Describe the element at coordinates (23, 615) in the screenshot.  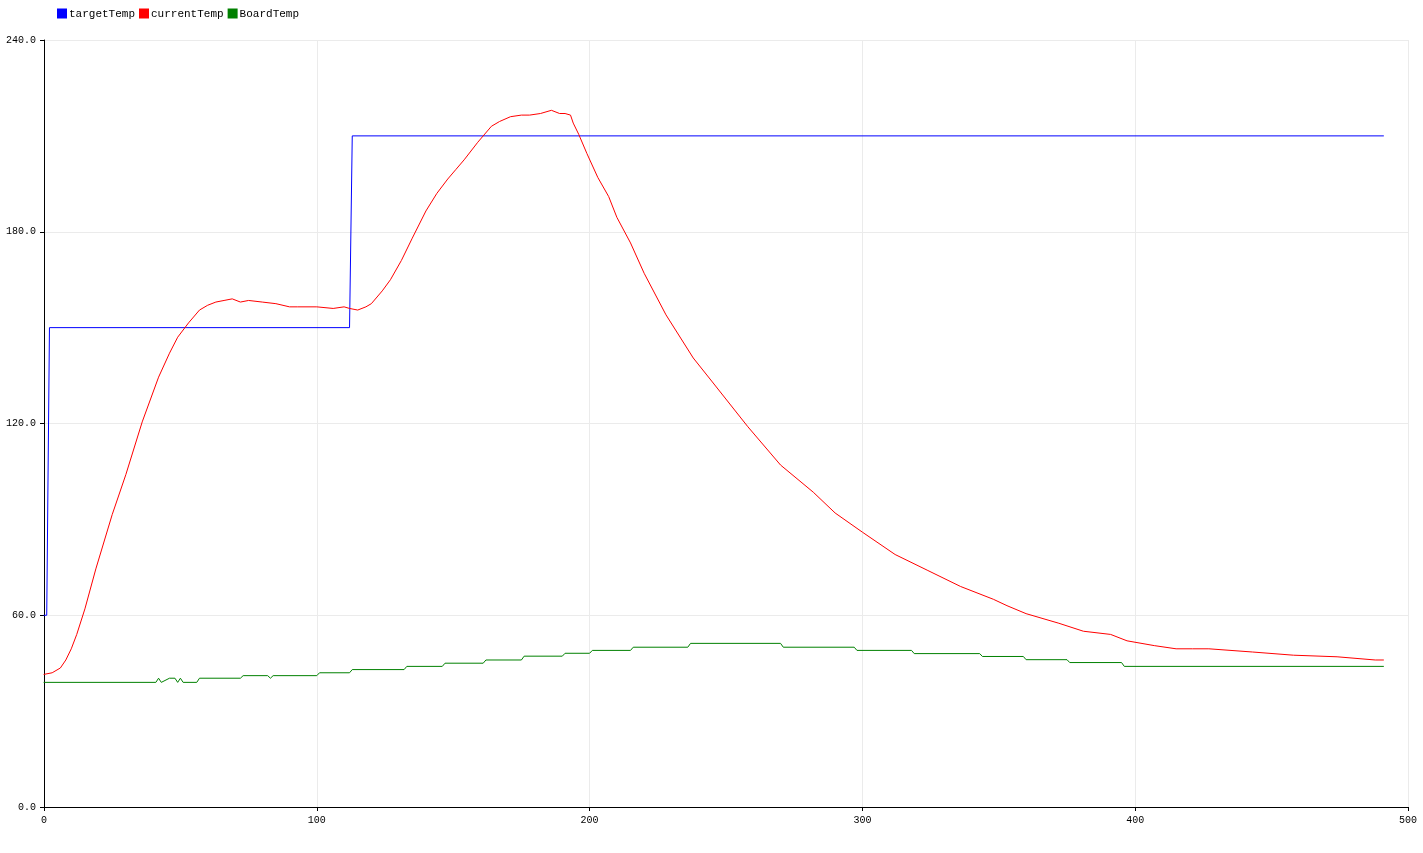
I see `y-tick-label: 60.0` at that location.